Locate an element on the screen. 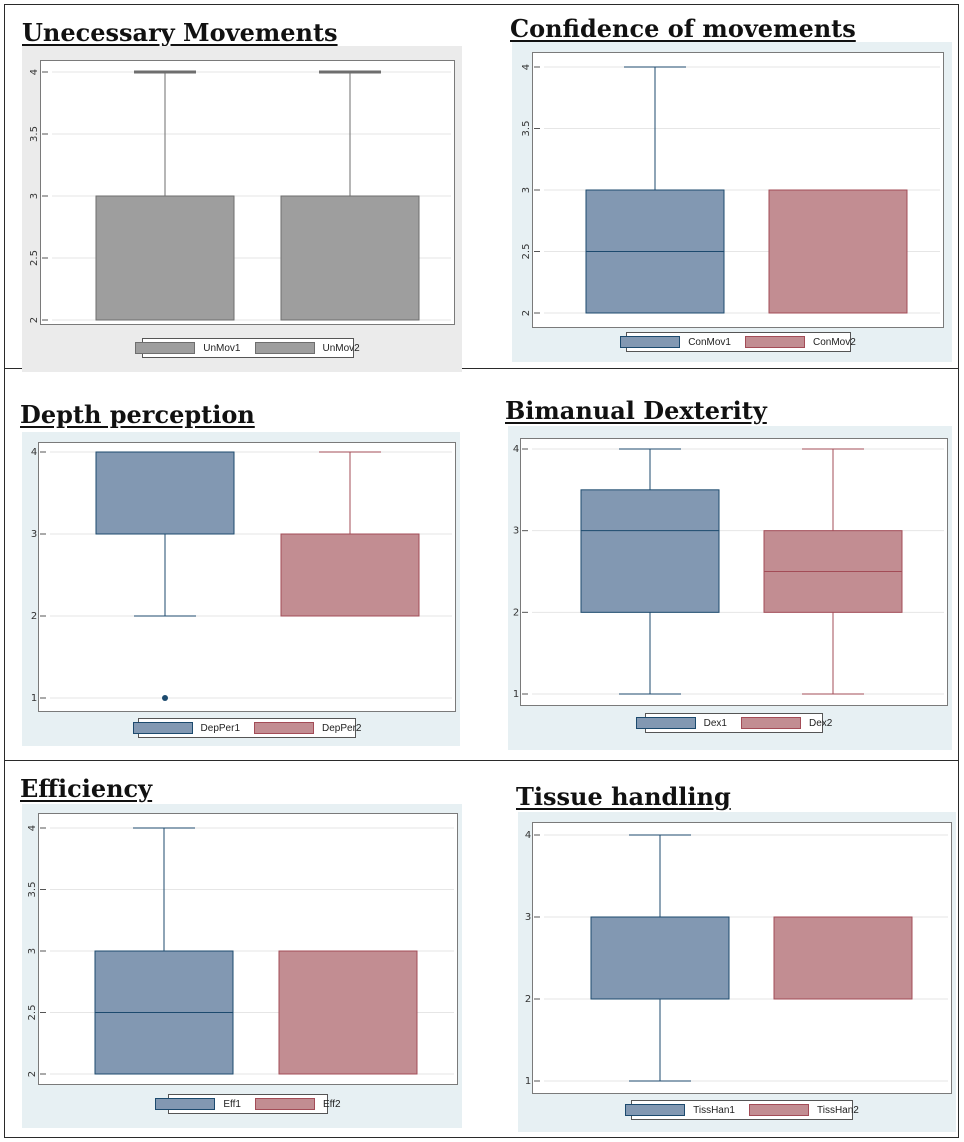  box-Eff2 is located at coordinates (348, 1012).